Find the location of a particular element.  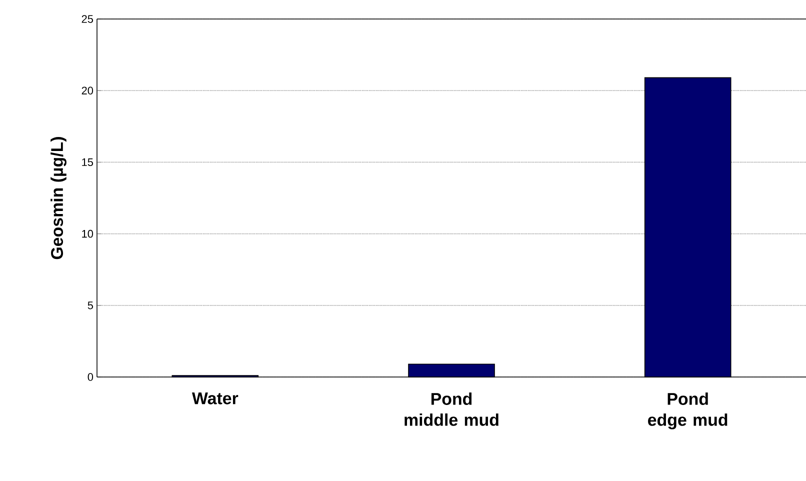

x-tick-label: Pond middle mud is located at coordinates (451, 409).